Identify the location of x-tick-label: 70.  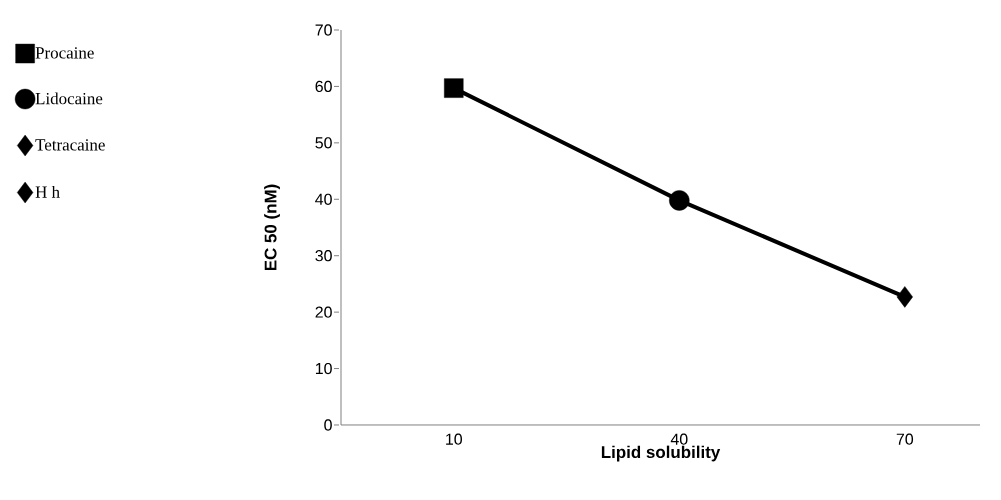
(905, 439).